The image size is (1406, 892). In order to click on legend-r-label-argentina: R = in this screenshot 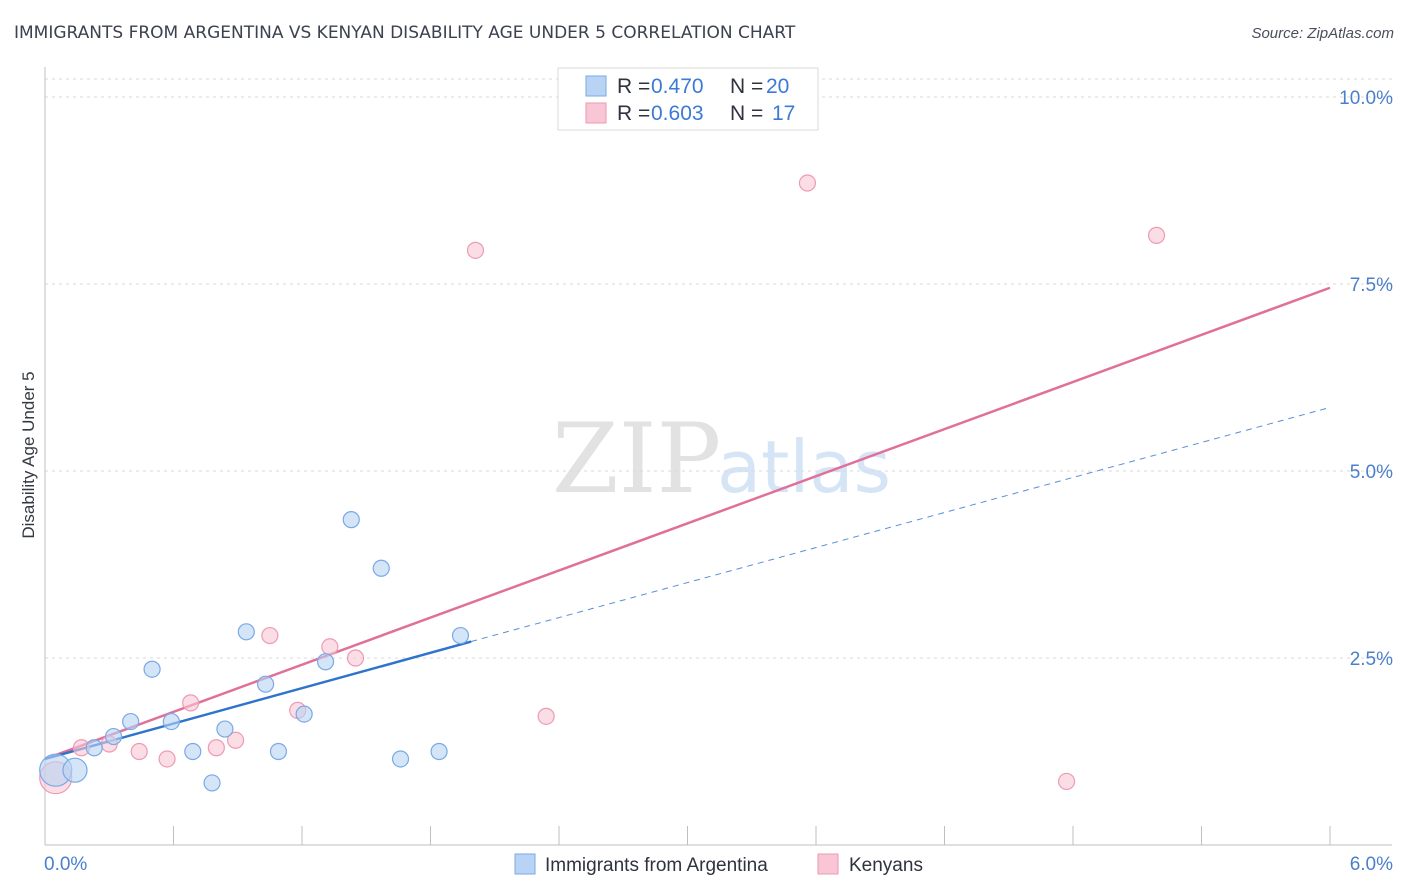, I will do `click(633, 86)`.